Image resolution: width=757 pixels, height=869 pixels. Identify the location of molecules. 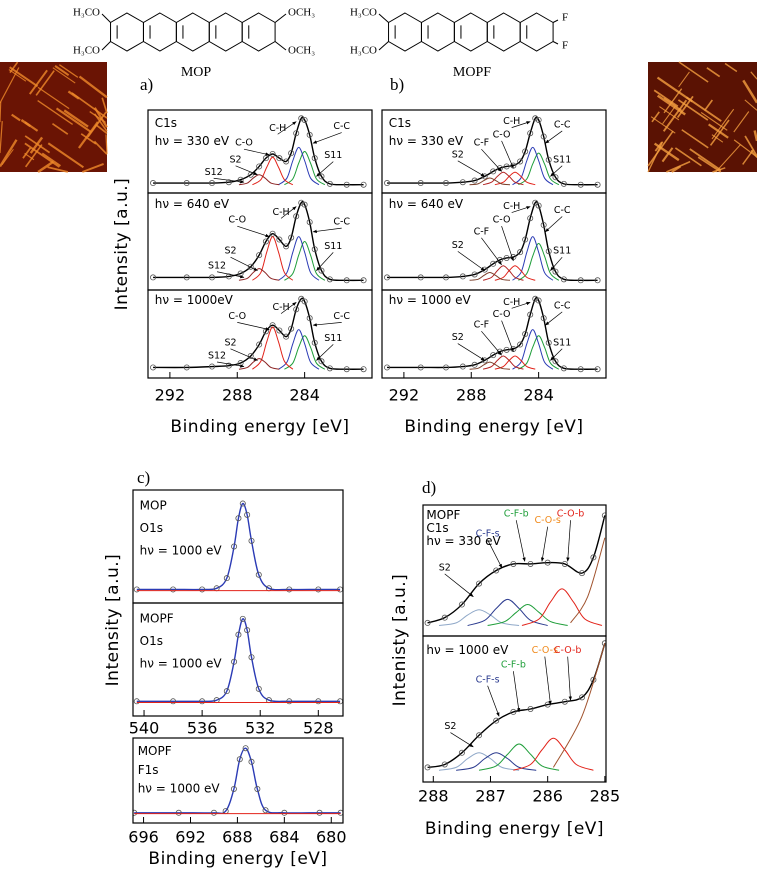
(330, 32).